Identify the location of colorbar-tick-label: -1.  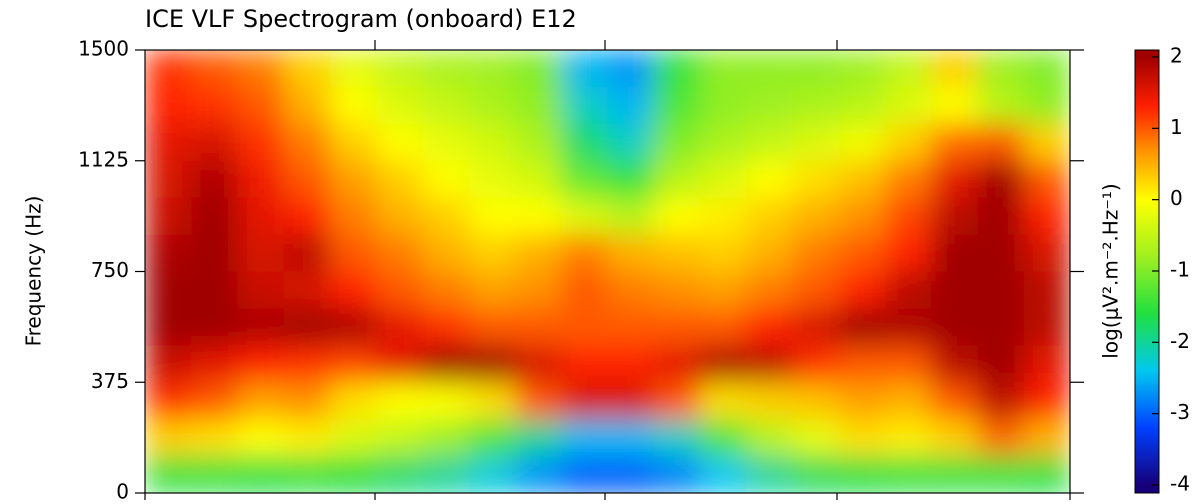
(1180, 270).